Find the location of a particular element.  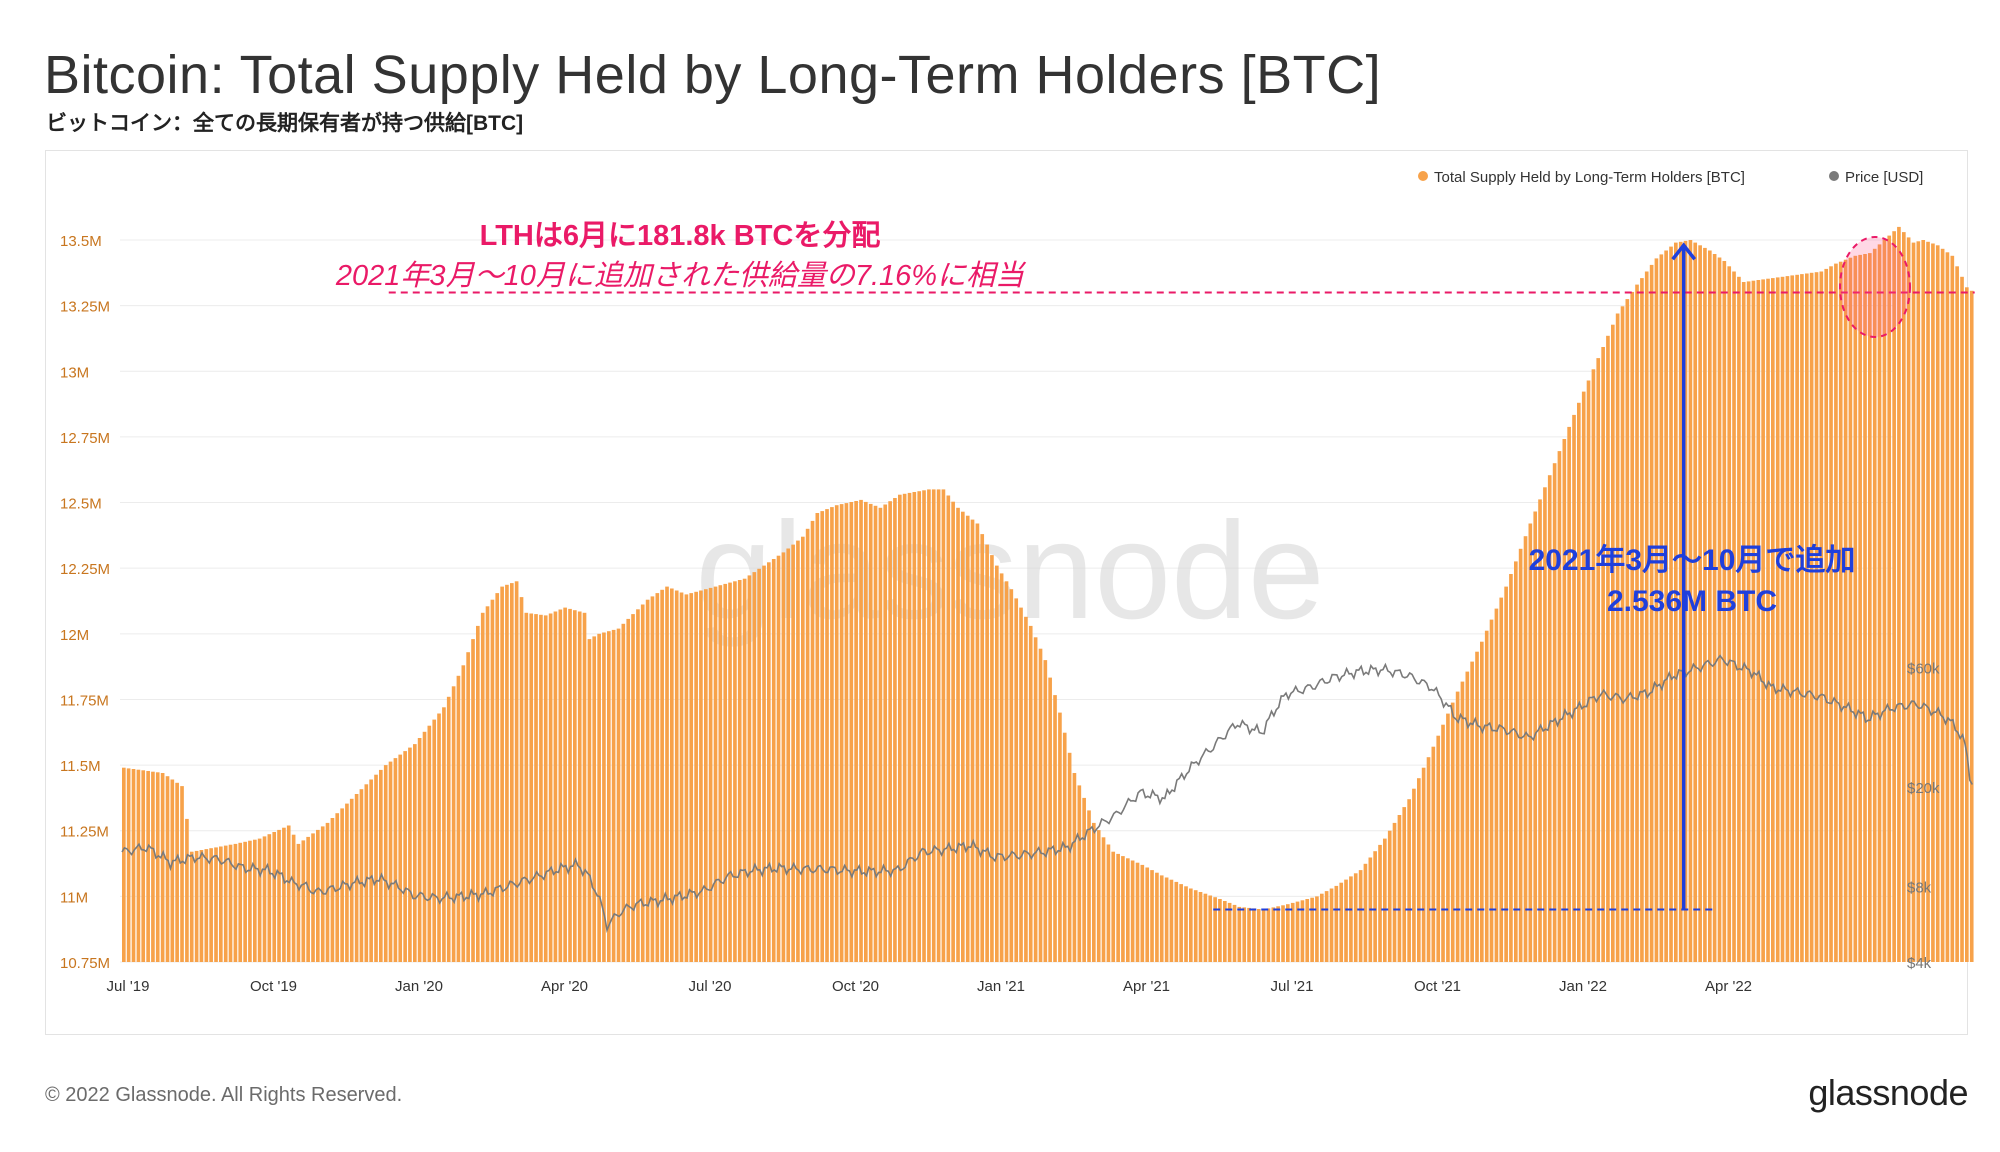

left-tick-label: 12.25M is located at coordinates (85, 569).